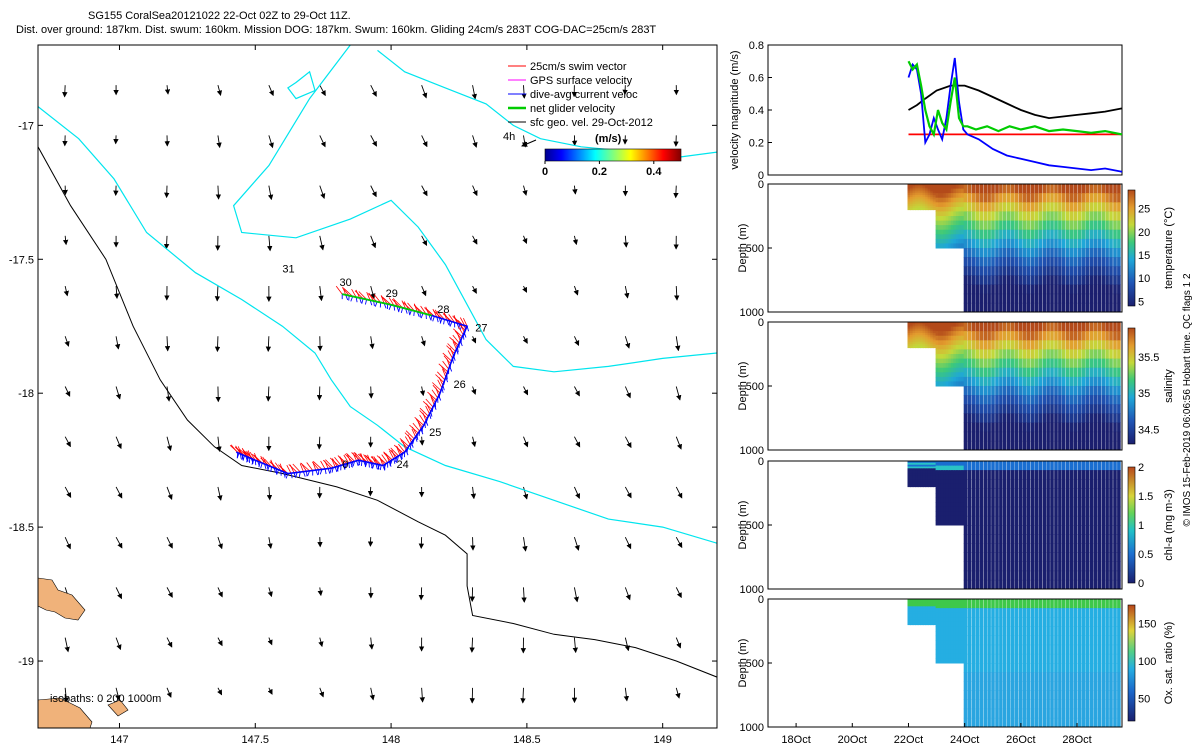  I want to click on legend-entry-swim: 25cm/s swim vector, so click(567, 67).